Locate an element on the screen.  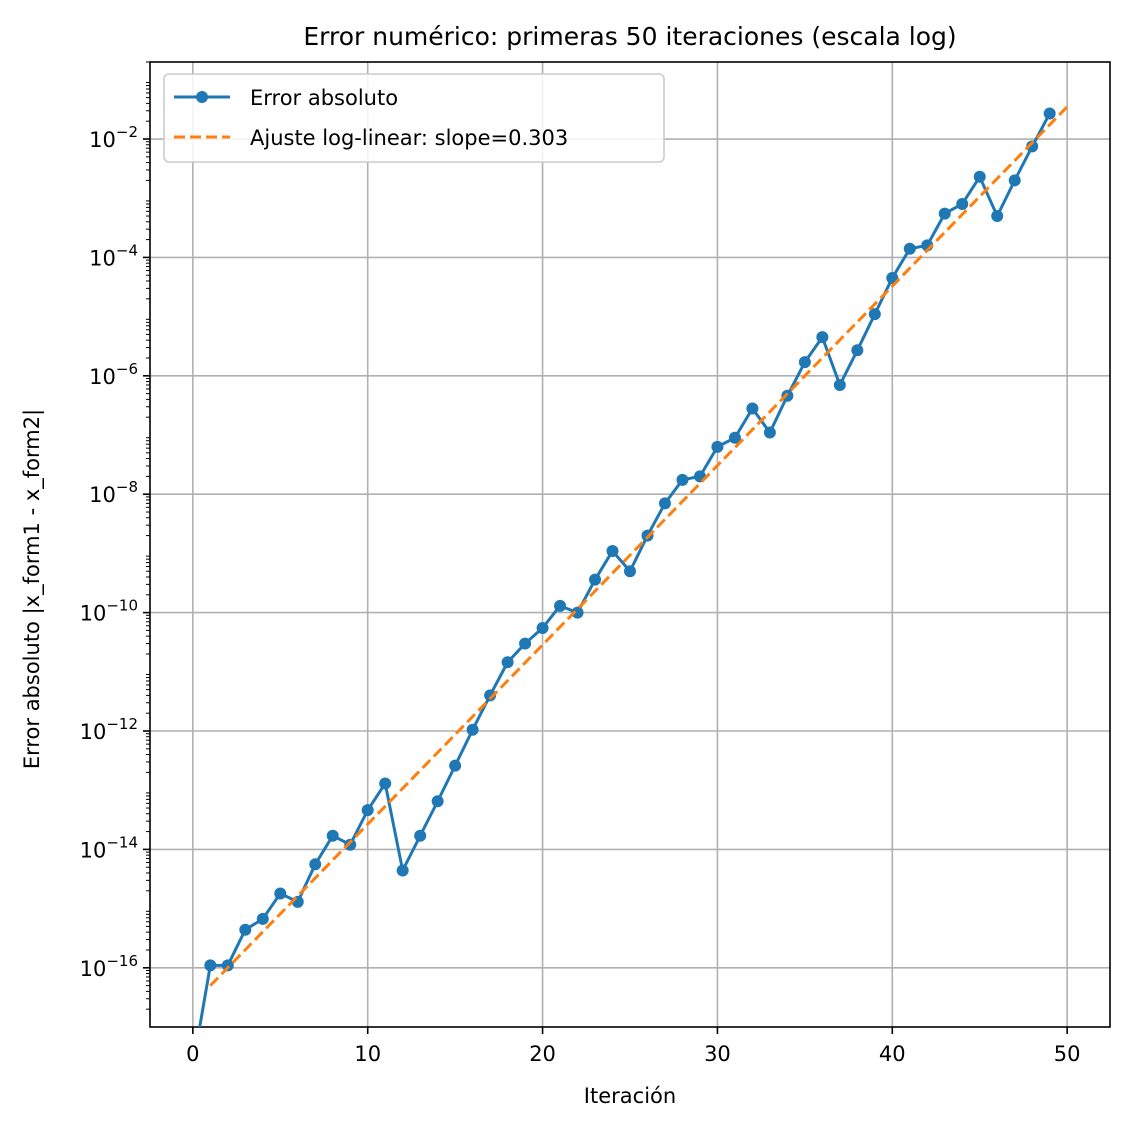
x-axis-label: Iteración is located at coordinates (630, 1096).